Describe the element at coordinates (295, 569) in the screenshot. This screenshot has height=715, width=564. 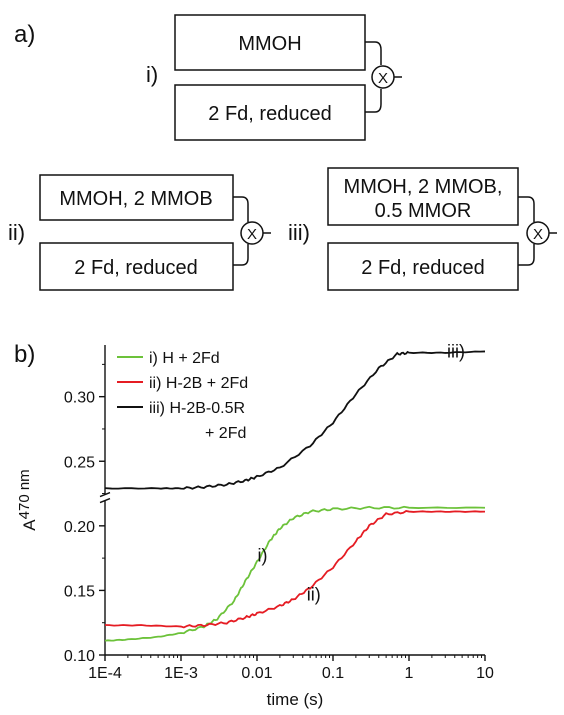
I see `series-2-line` at that location.